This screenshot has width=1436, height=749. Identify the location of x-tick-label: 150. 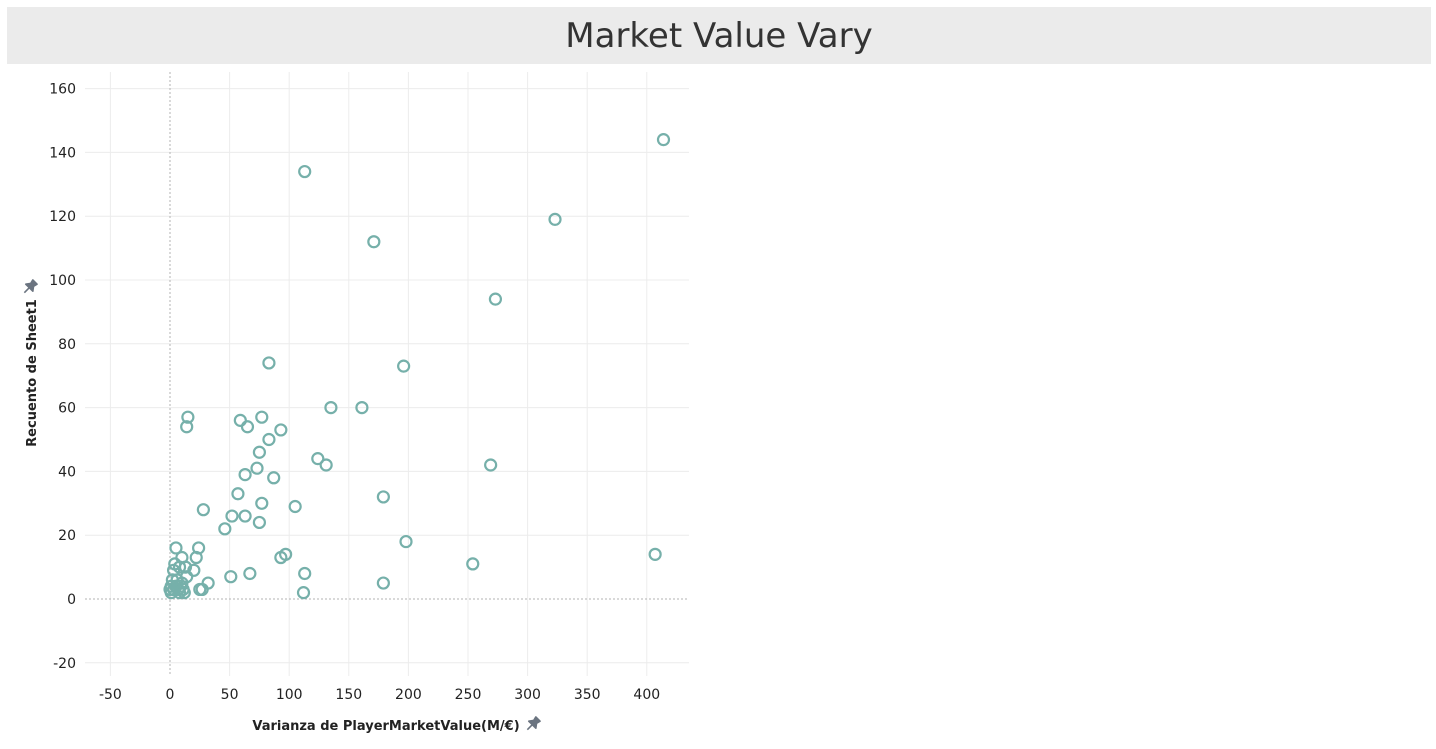
(348, 695).